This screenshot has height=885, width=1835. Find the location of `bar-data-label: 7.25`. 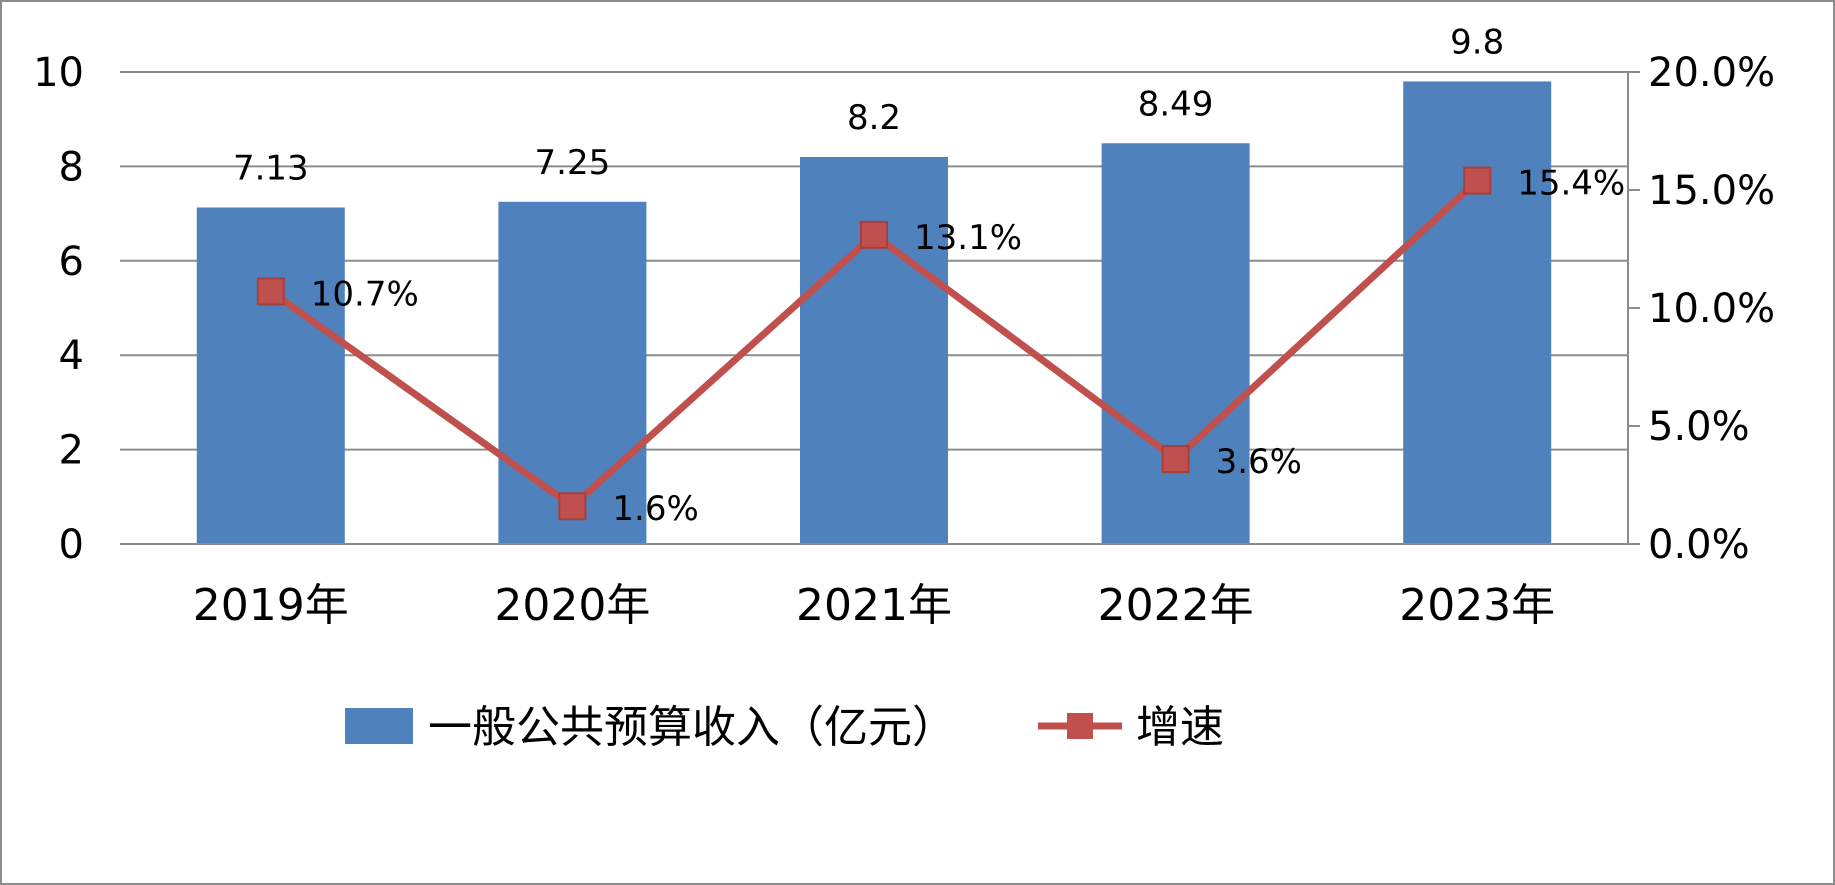

bar-data-label: 7.25 is located at coordinates (573, 163).